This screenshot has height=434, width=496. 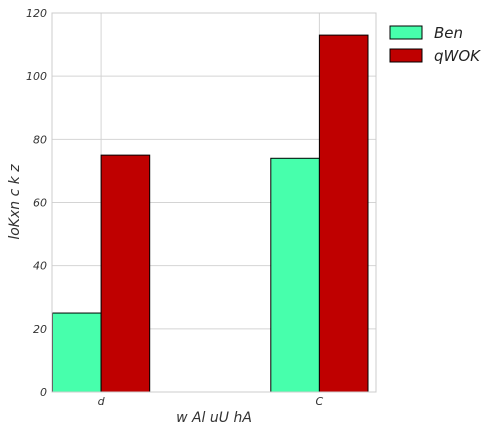 I want to click on bar-ben-c, so click(x=295, y=275).